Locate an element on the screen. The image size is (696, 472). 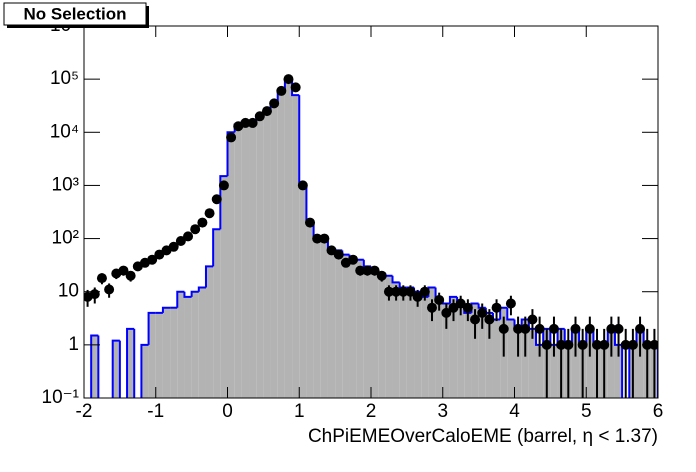
chart-title: No Selection is located at coordinates (75, 13).